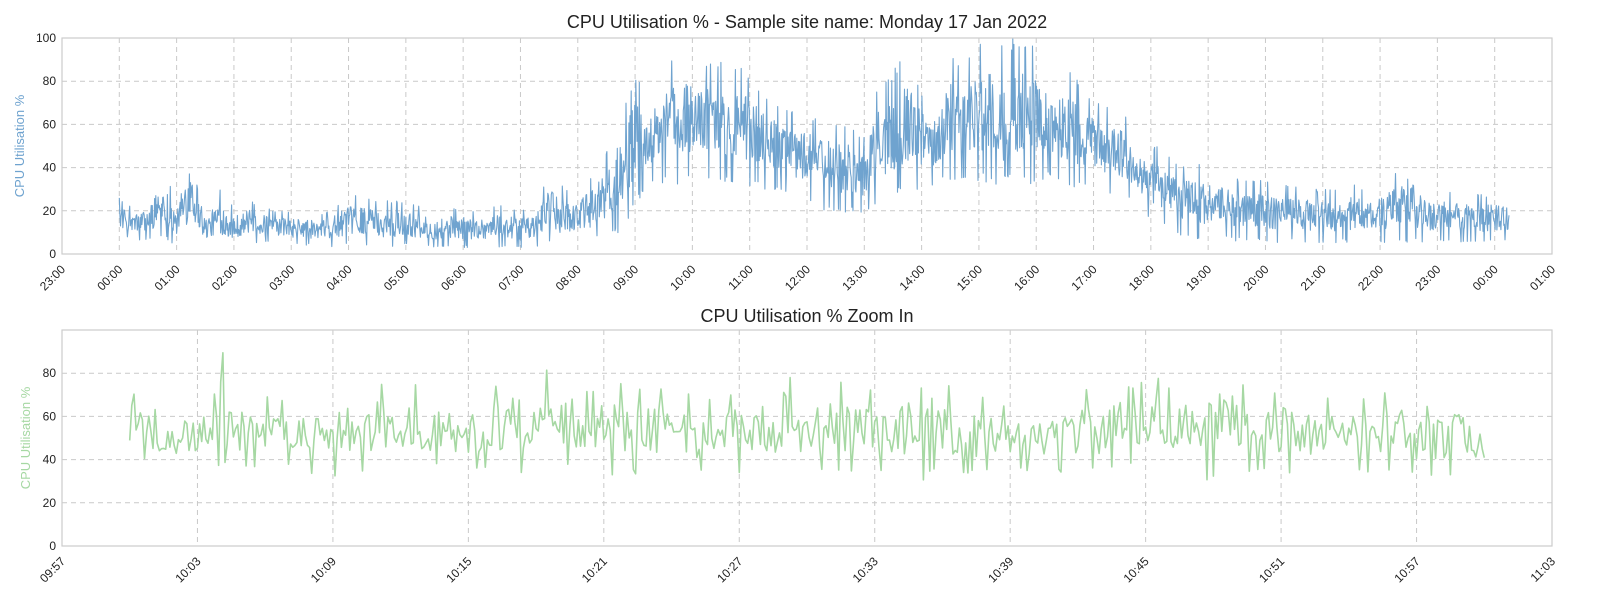 This screenshot has height=600, width=1600. Describe the element at coordinates (729, 569) in the screenshot. I see `x-tick-label: 10:27` at that location.